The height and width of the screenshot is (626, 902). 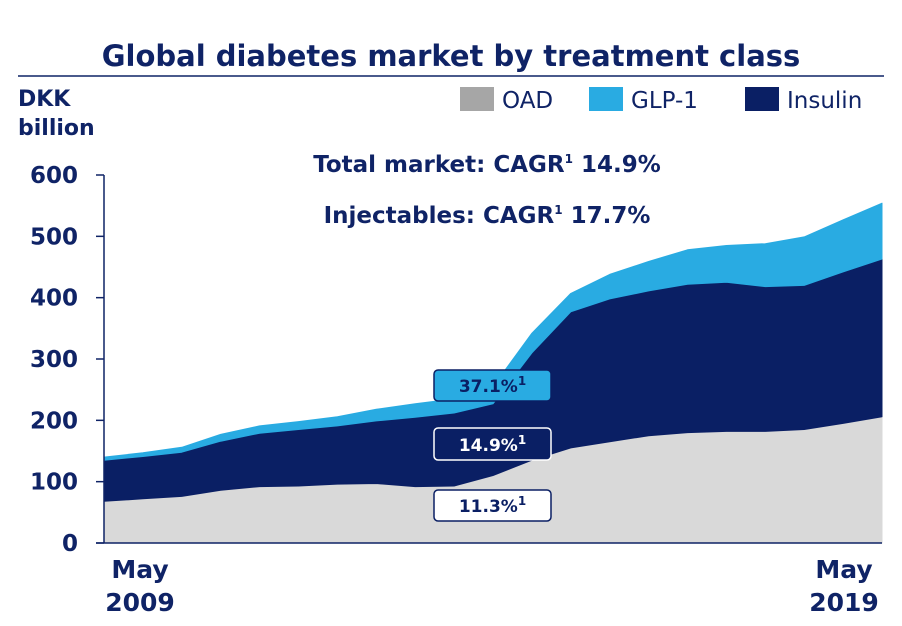 I want to click on y-tick-label-400: 400, so click(x=54, y=299).